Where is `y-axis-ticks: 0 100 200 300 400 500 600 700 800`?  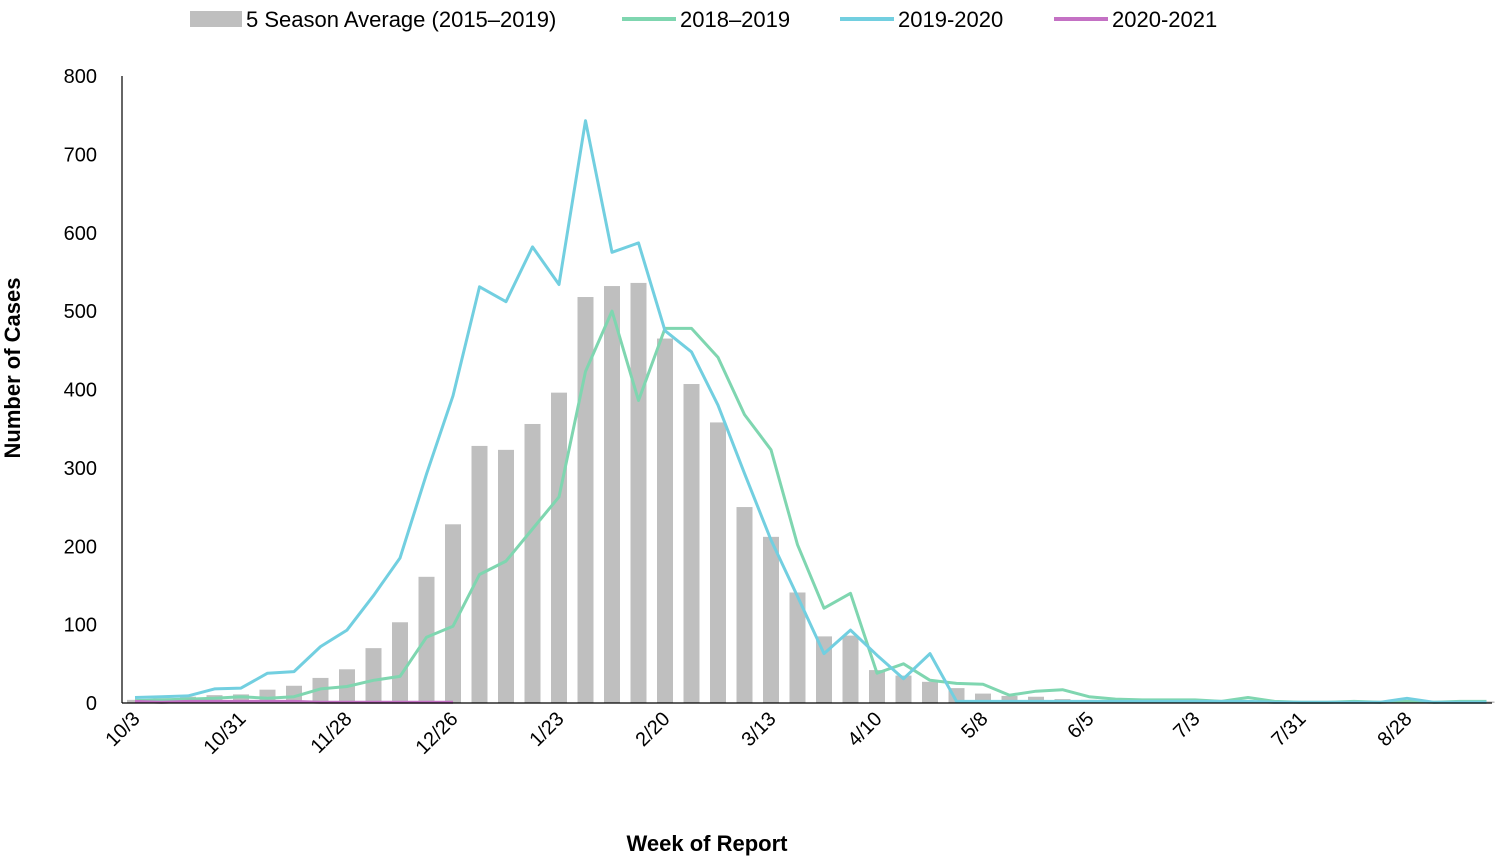 y-axis-ticks: 0 100 200 300 400 500 600 700 800 is located at coordinates (80, 390).